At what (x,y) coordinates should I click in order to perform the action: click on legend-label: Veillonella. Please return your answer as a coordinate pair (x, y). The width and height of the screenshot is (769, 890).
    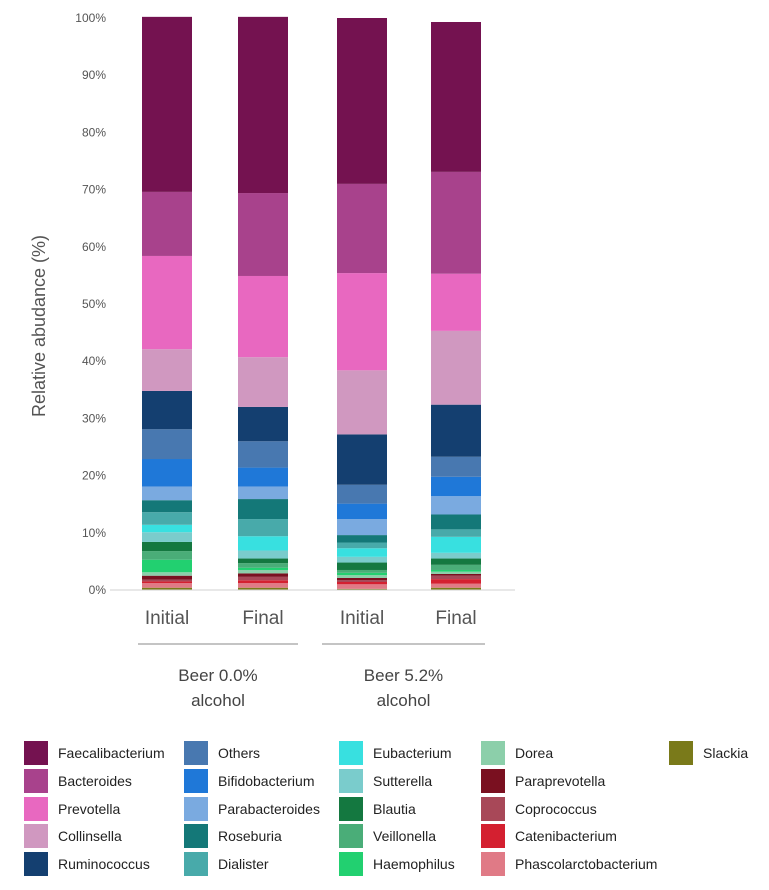
    Looking at the image, I should click on (405, 836).